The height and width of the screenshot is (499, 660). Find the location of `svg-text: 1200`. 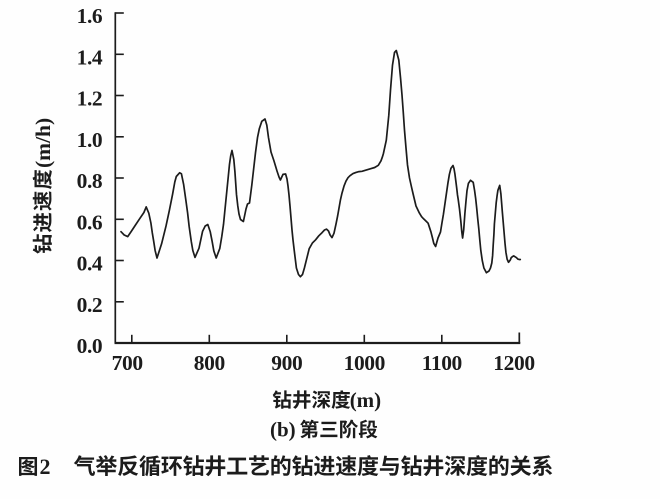

svg-text: 1200 is located at coordinates (513, 363).